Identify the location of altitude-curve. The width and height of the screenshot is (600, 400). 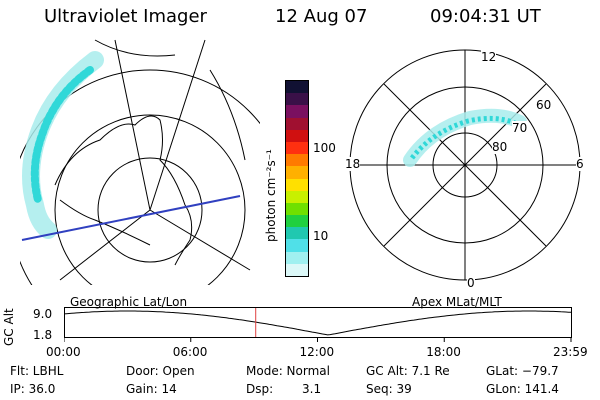
(318, 323).